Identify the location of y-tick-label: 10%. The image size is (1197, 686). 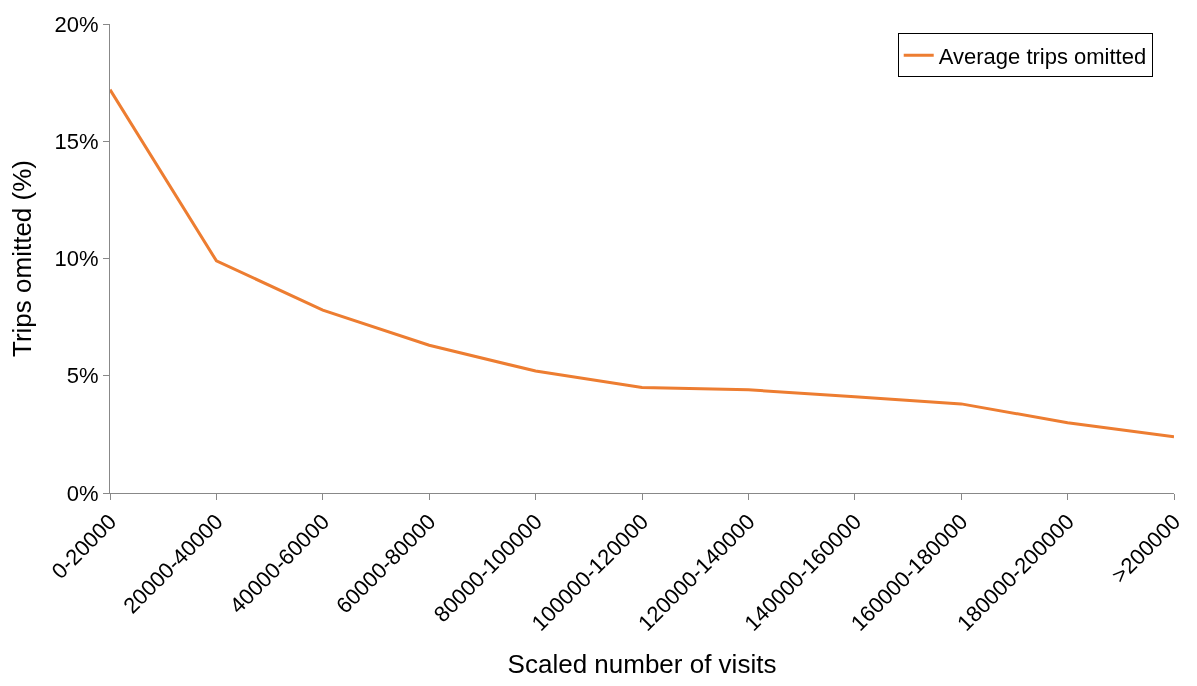
(76, 259).